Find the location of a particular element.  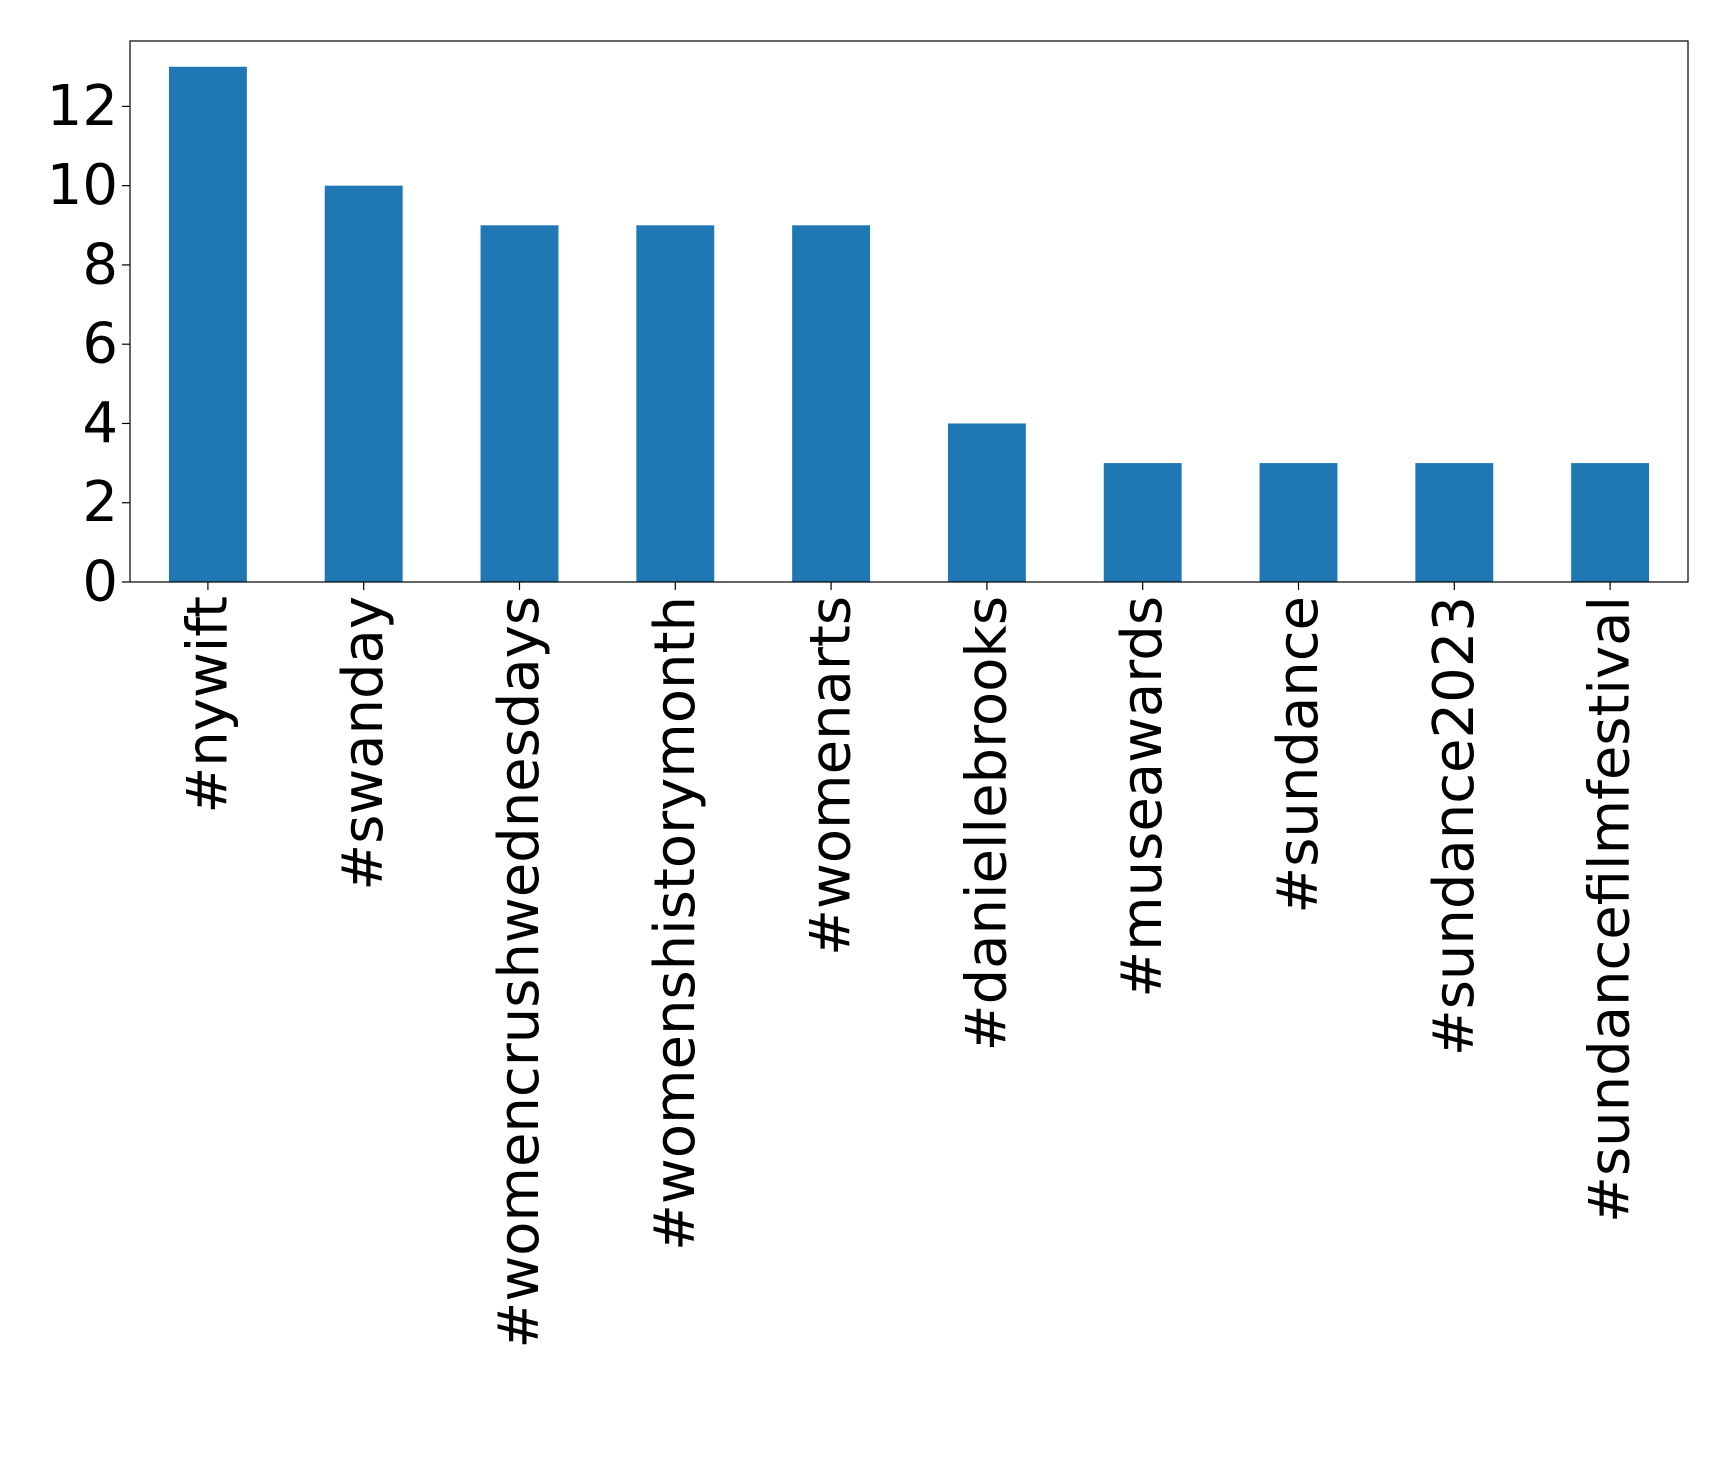

bar-sundance2023 is located at coordinates (1454, 522).